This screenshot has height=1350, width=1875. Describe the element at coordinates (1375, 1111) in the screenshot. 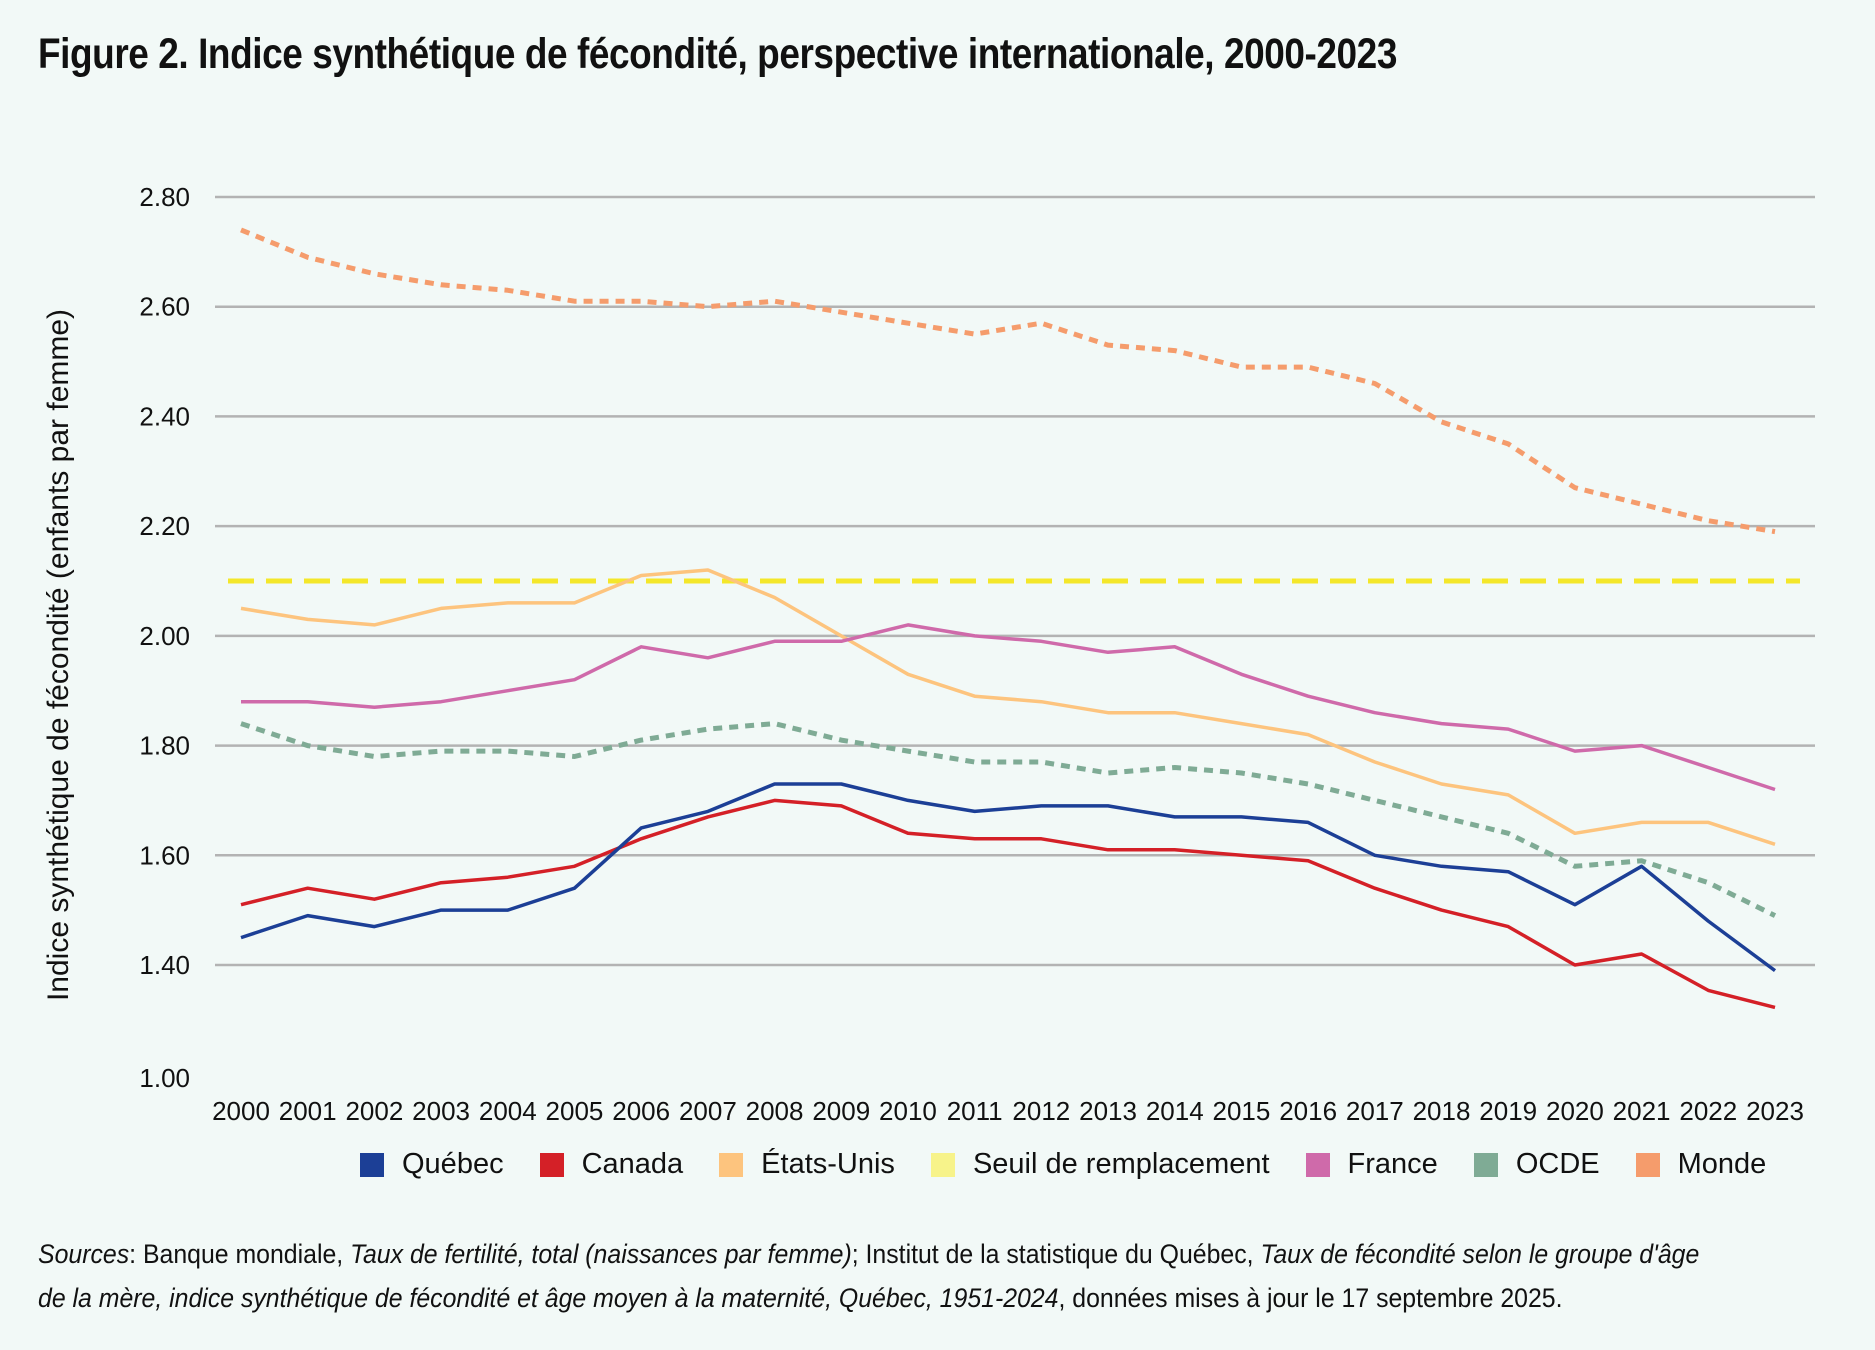

I see `x-tick-label: 2017` at that location.